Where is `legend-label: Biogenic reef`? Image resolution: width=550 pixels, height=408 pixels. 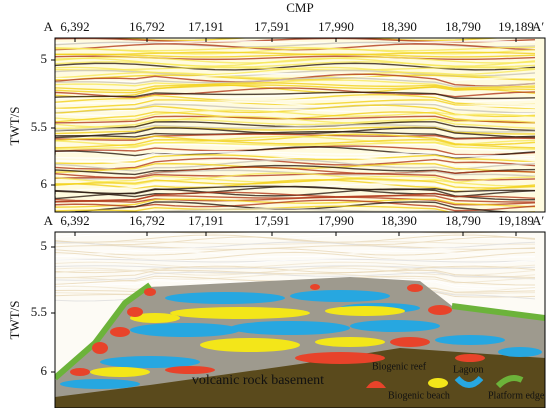
legend-label: Biogenic reef is located at coordinates (399, 366).